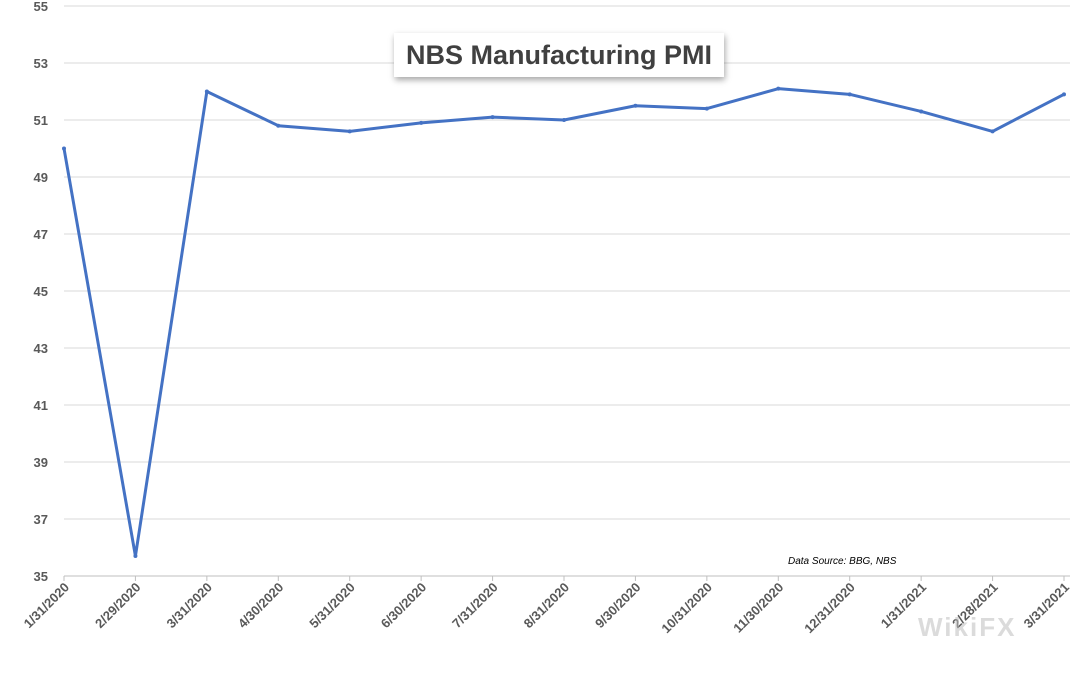 The height and width of the screenshot is (676, 1079). Describe the element at coordinates (41, 576) in the screenshot. I see `y-tick-label: 35` at that location.